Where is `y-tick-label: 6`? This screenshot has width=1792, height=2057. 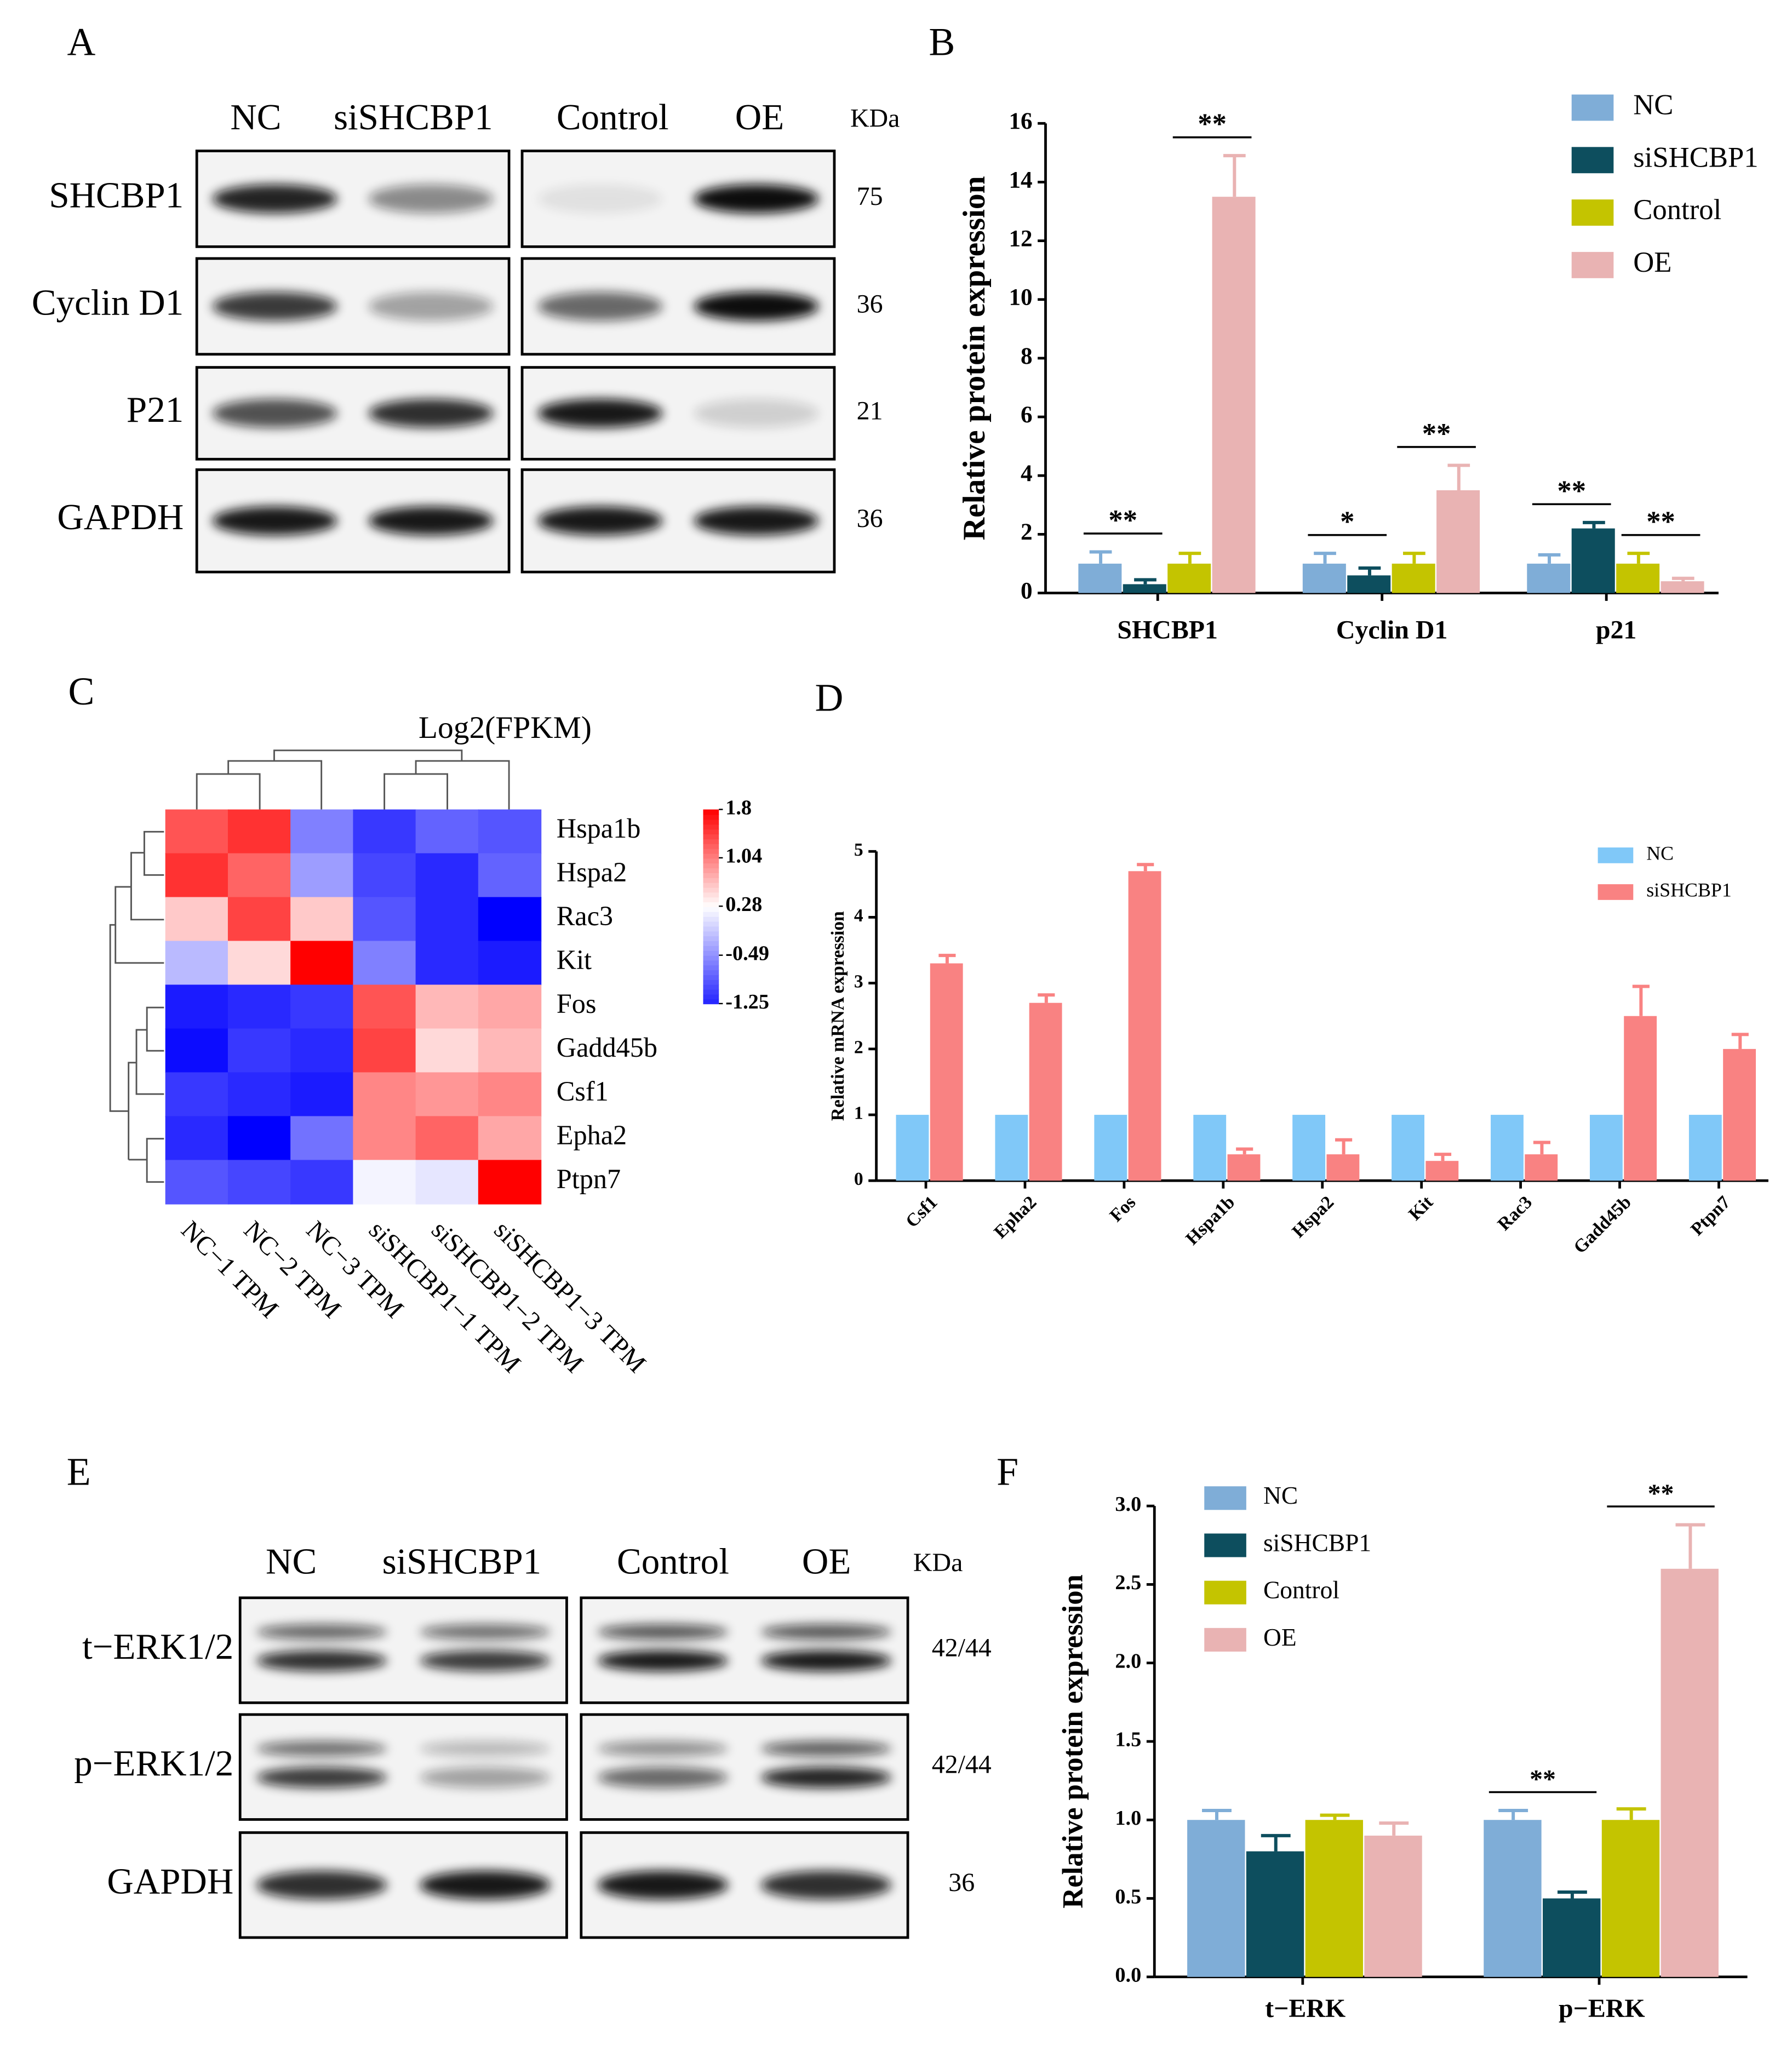 y-tick-label: 6 is located at coordinates (1027, 415).